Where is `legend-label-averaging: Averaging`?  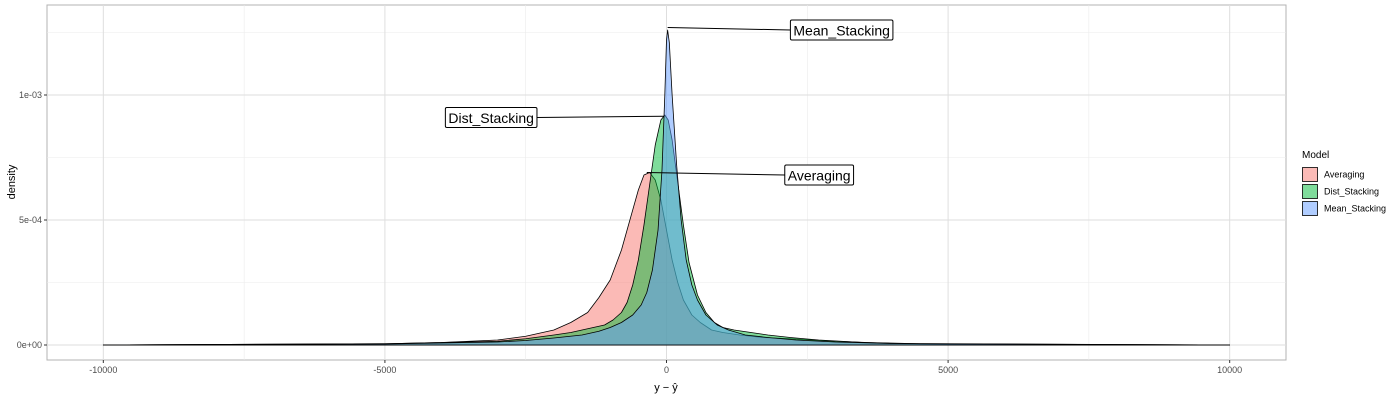 legend-label-averaging: Averaging is located at coordinates (1344, 175).